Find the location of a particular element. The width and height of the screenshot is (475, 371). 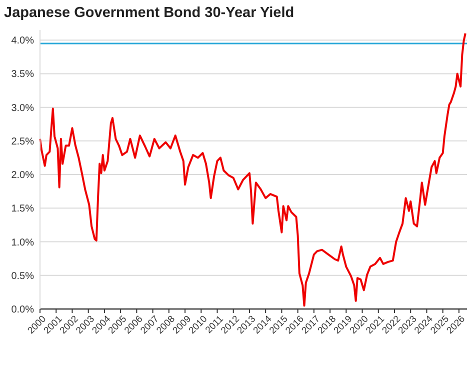

y-tick-label: 1.5% is located at coordinates (22, 209).